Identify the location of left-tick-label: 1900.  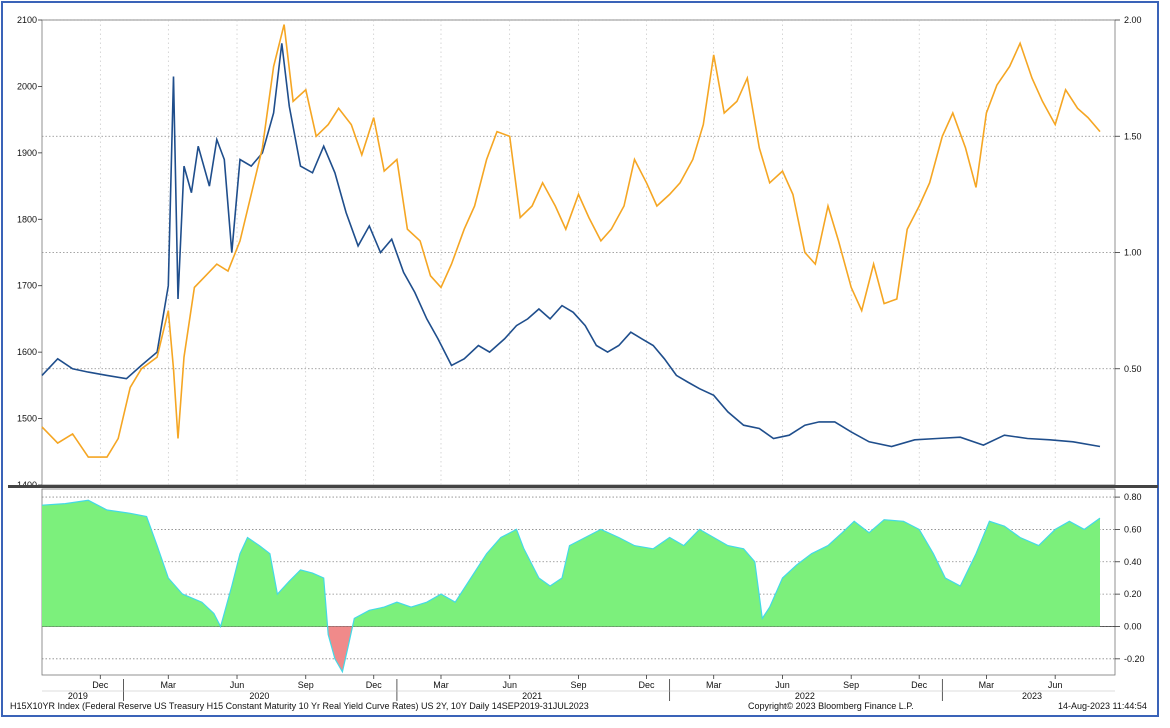
(27, 153).